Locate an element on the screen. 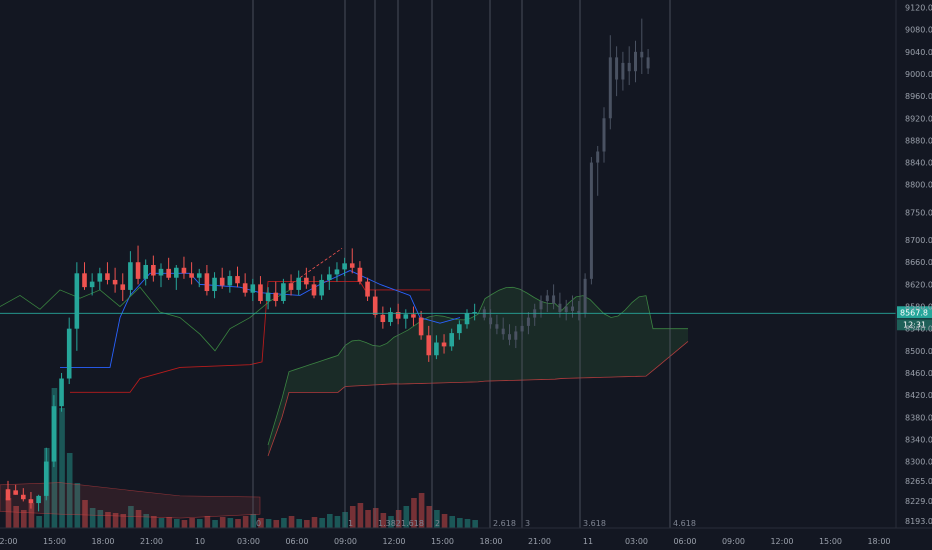 This screenshot has height=550, width=932. price-tick-label: 9000.0 is located at coordinates (918, 74).